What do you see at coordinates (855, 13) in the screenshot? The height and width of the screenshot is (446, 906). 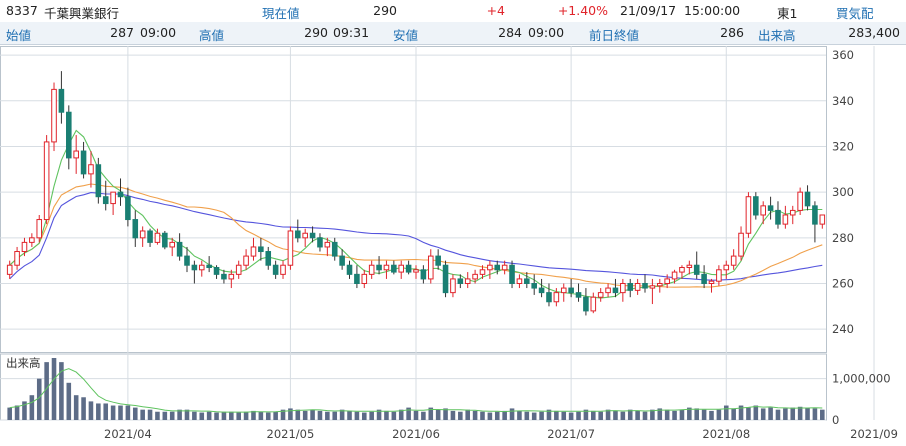 I see `quote-label: 買気配` at bounding box center [855, 13].